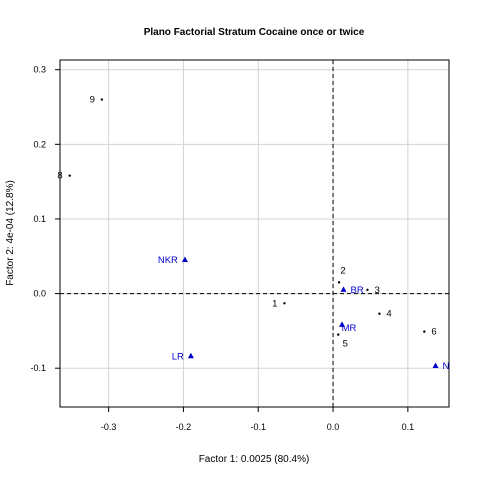 Image resolution: width=480 pixels, height=480 pixels. I want to click on point-label: 2, so click(342, 270).